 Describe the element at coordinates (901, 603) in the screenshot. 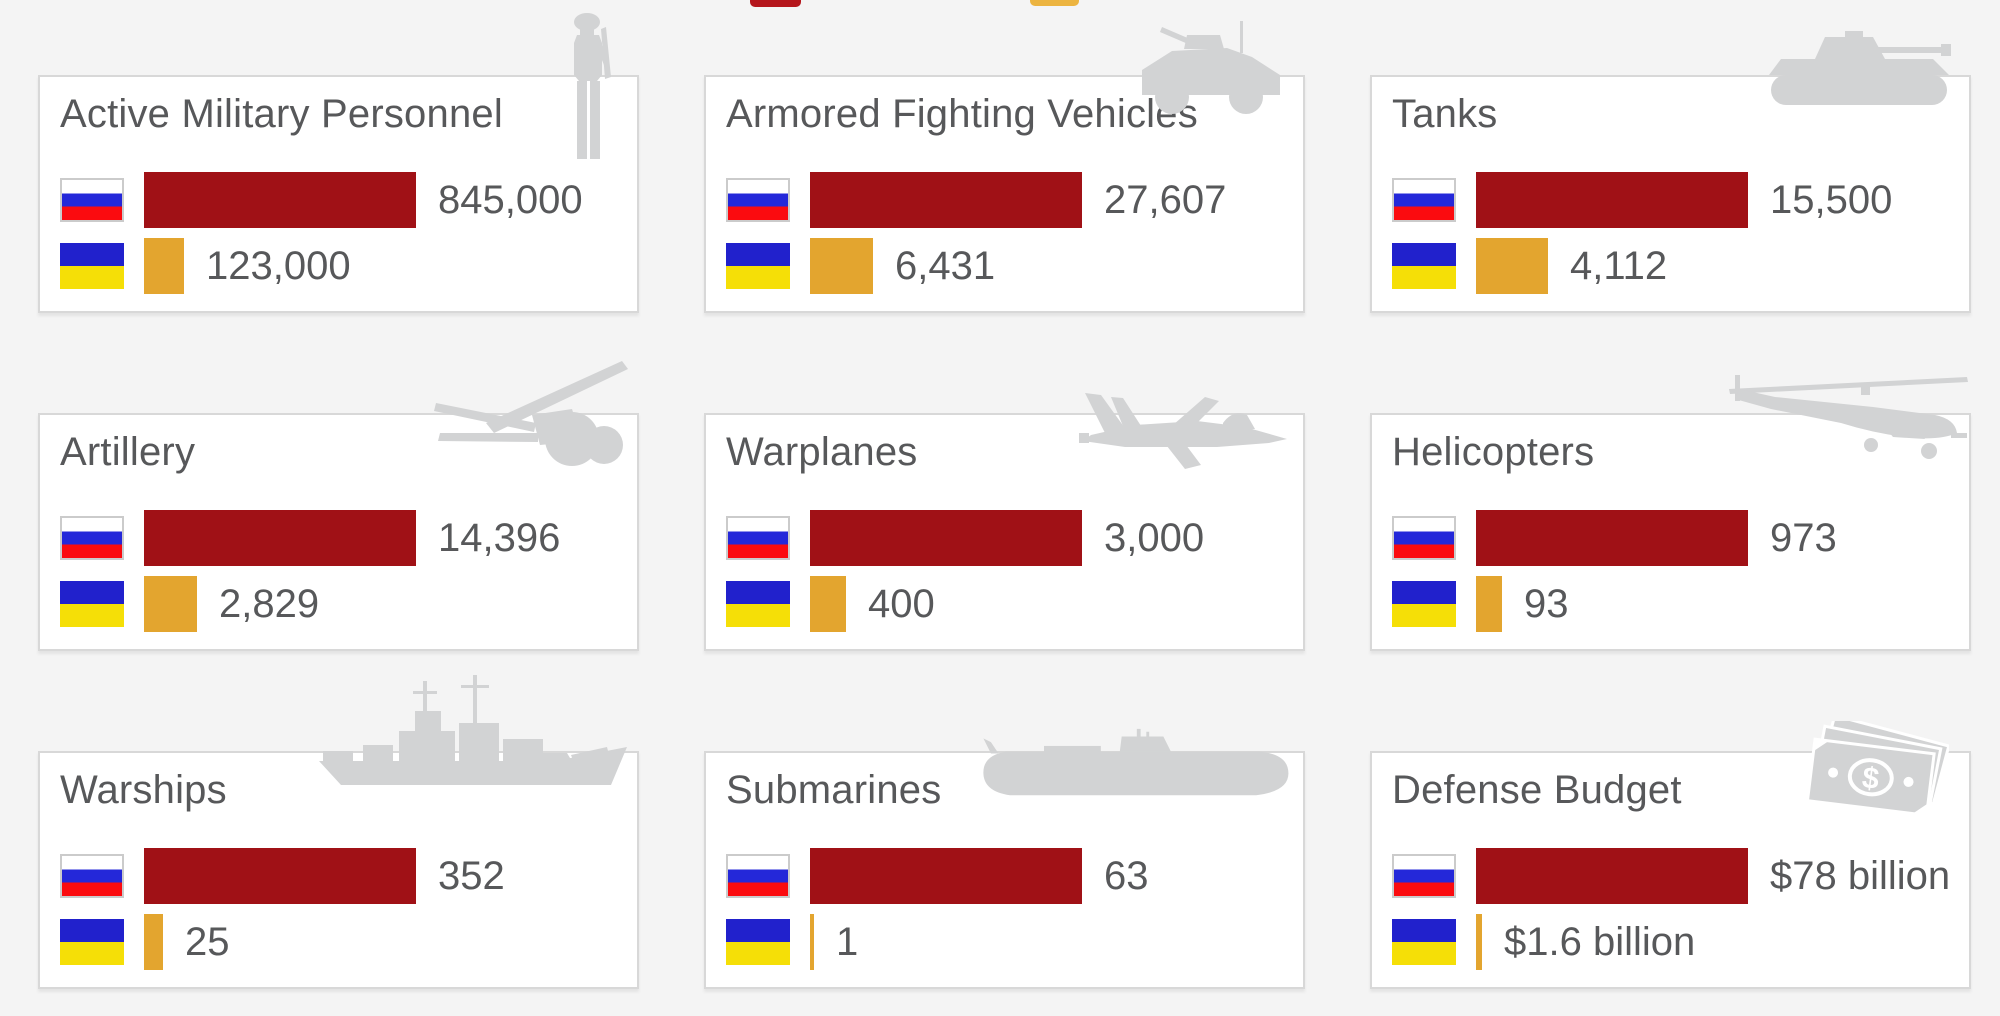

I see `ukraine-value: 400` at that location.